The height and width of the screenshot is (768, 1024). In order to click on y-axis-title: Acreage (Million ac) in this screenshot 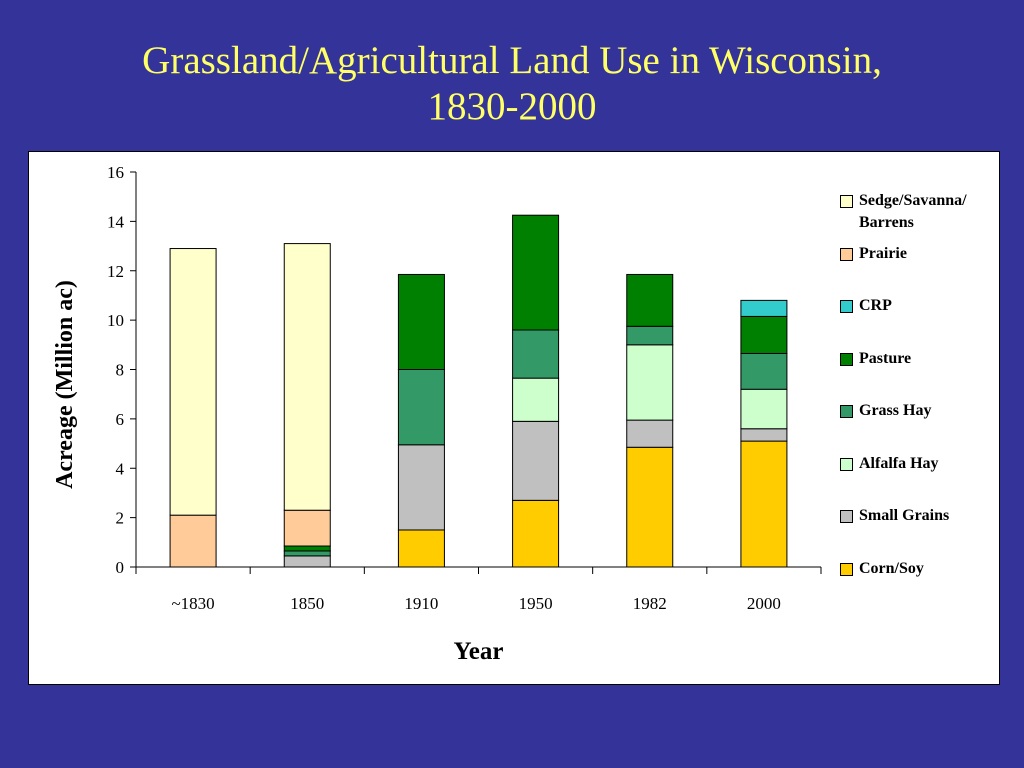, I will do `click(65, 384)`.